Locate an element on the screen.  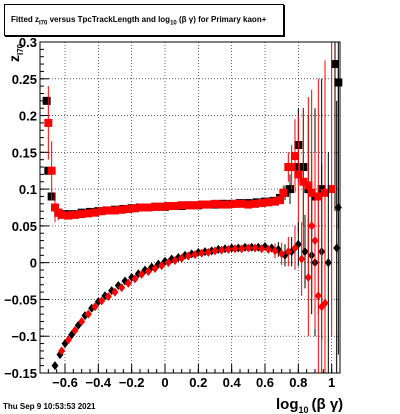
x-tick-label: 0.4 is located at coordinates (232, 382).